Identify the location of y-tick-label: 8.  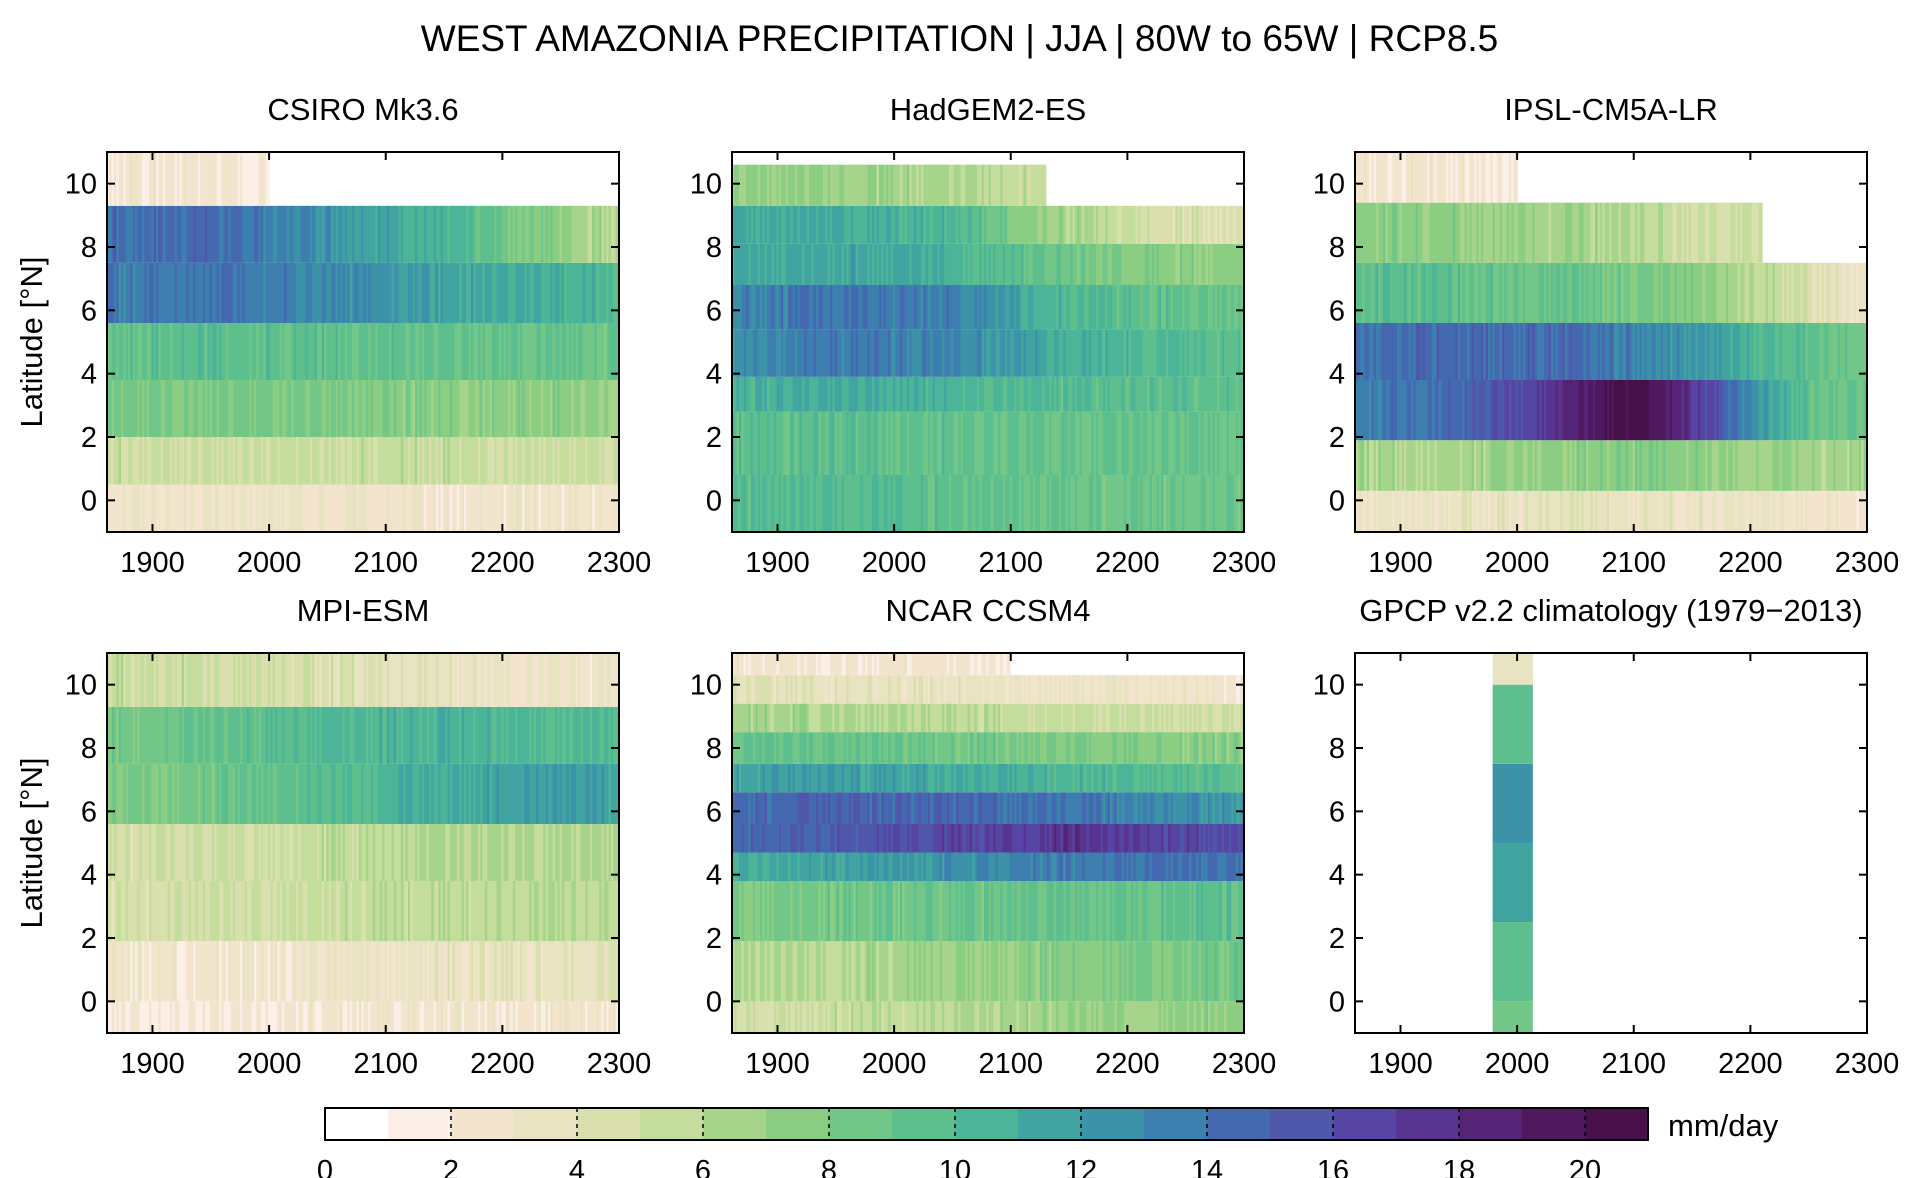
(714, 248).